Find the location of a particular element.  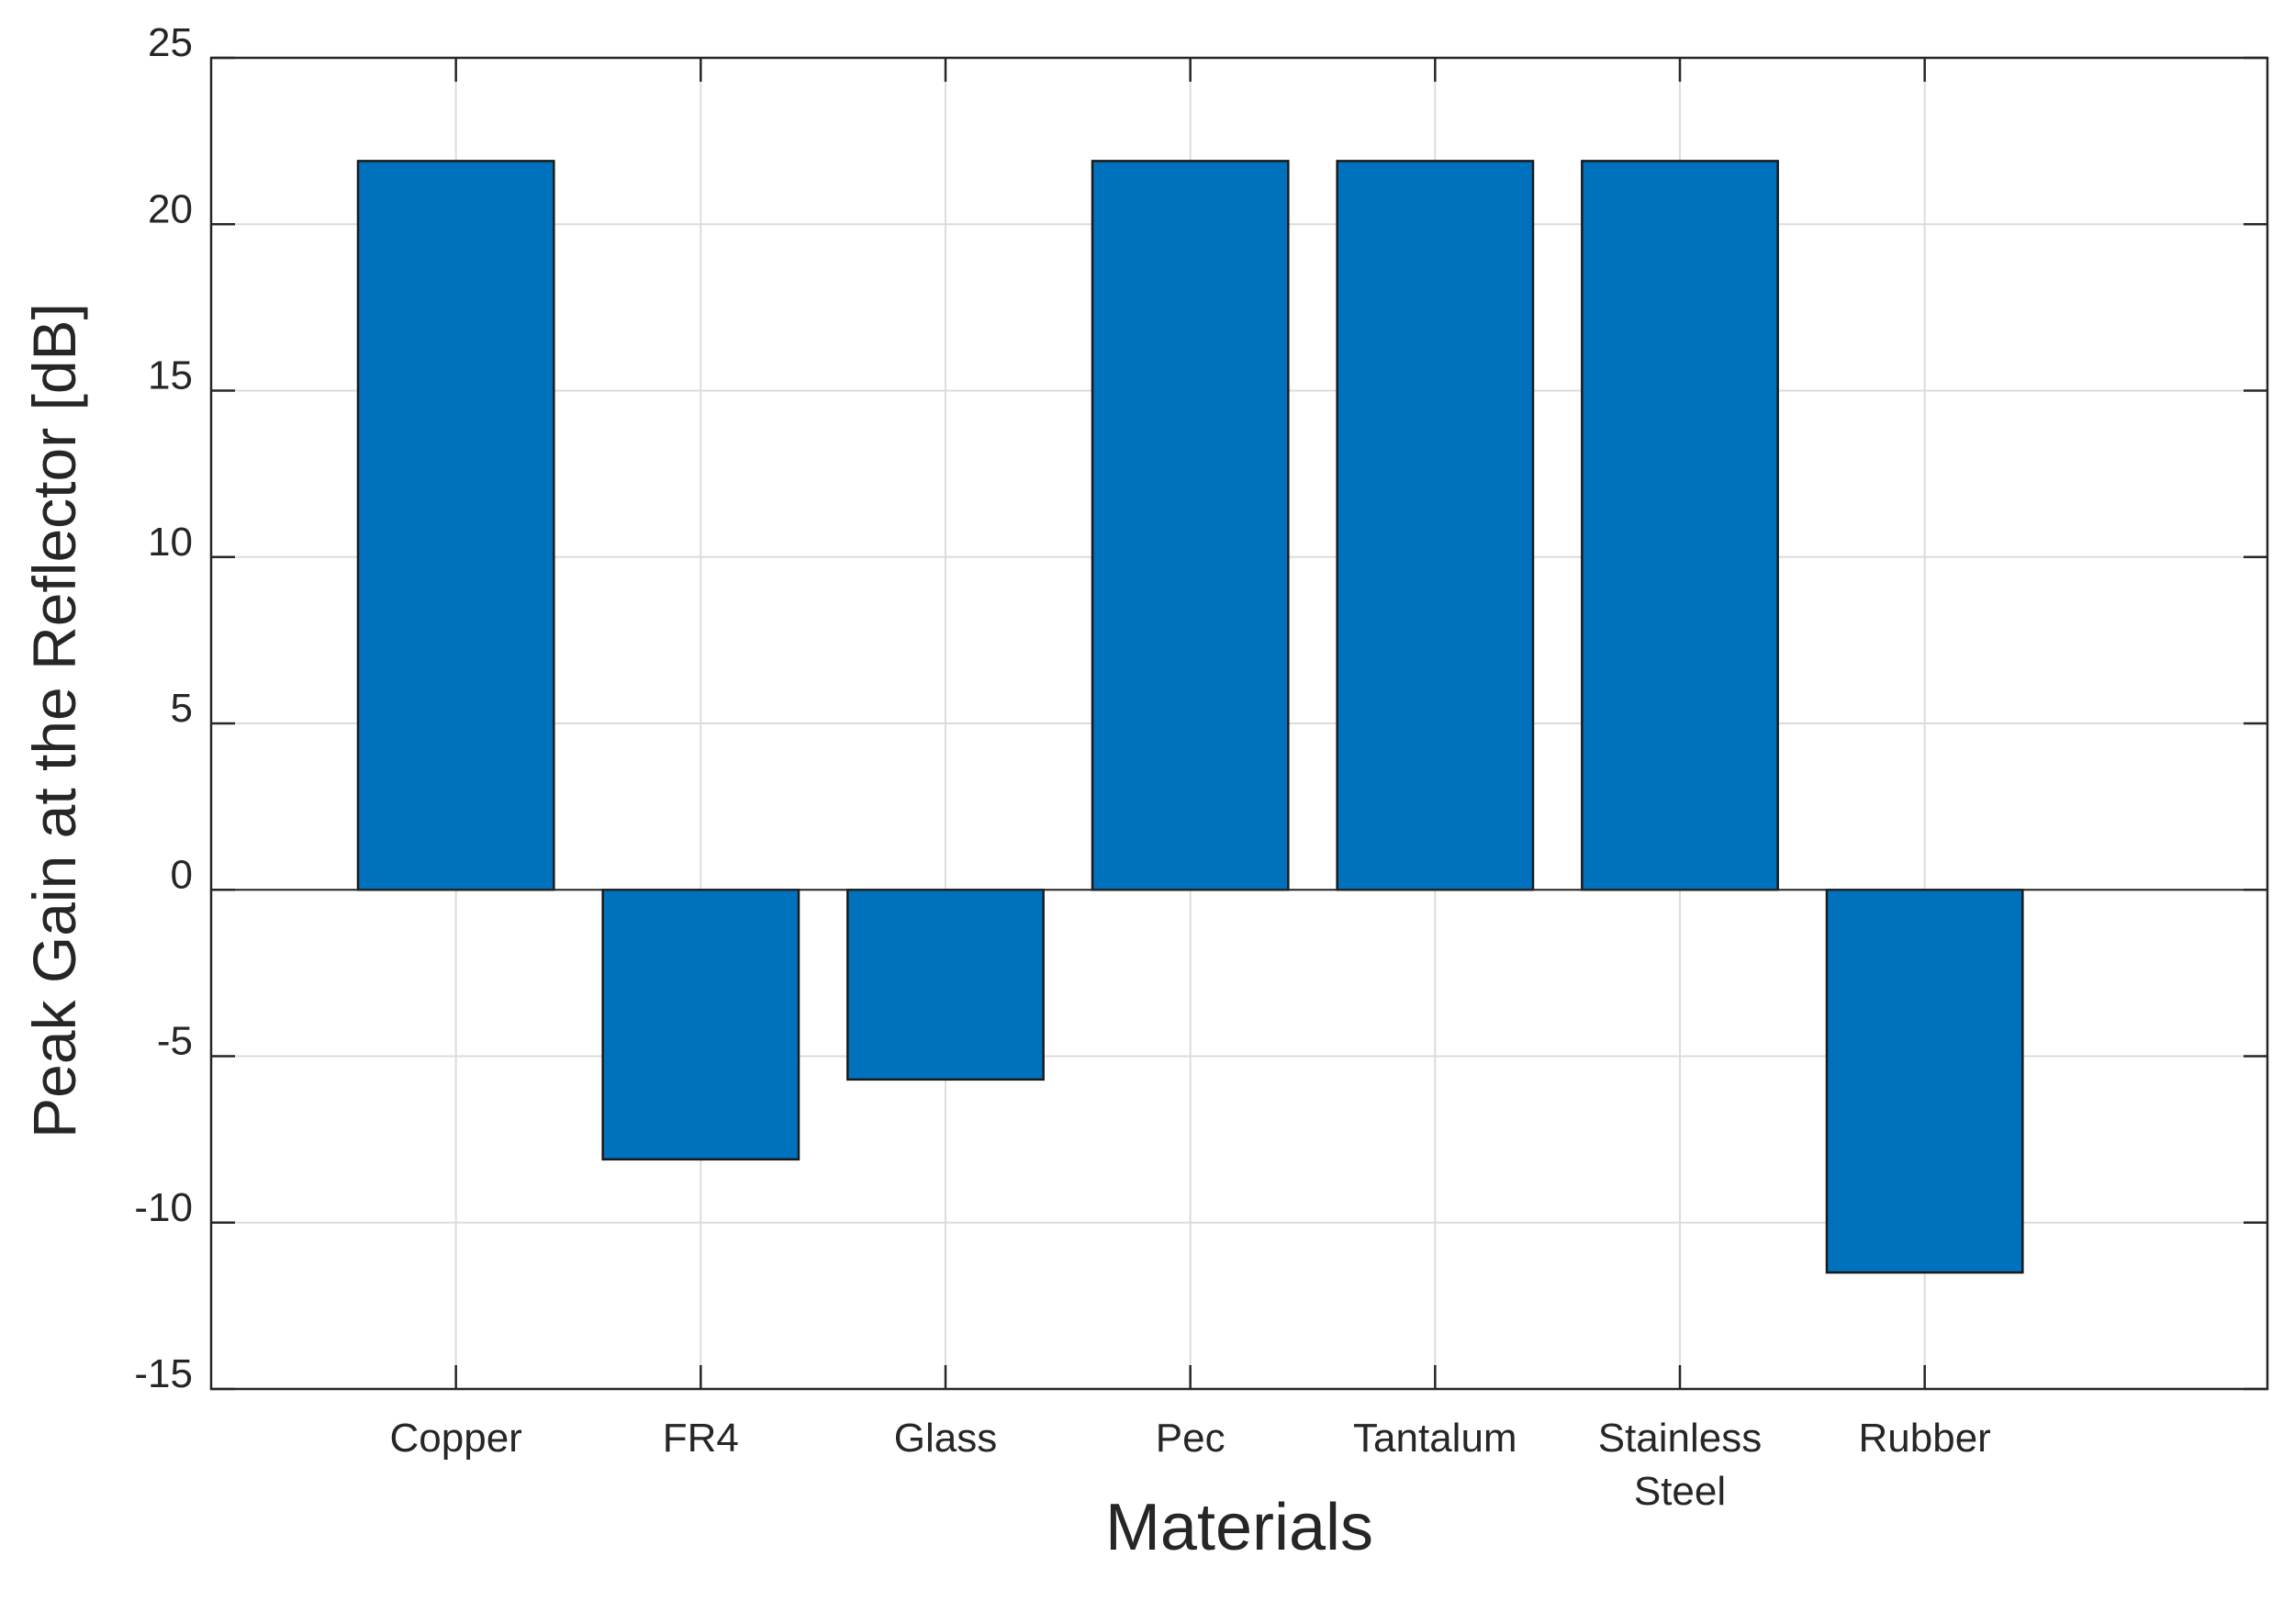

x-tick-label: Pec is located at coordinates (1191, 1438).